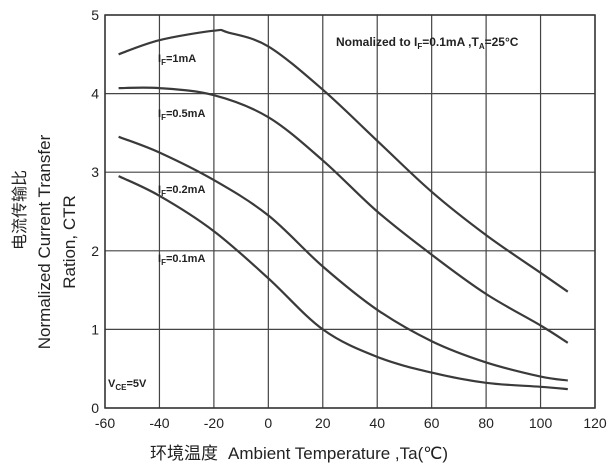  What do you see at coordinates (159, 423) in the screenshot?
I see `x-tick-label: -40` at bounding box center [159, 423].